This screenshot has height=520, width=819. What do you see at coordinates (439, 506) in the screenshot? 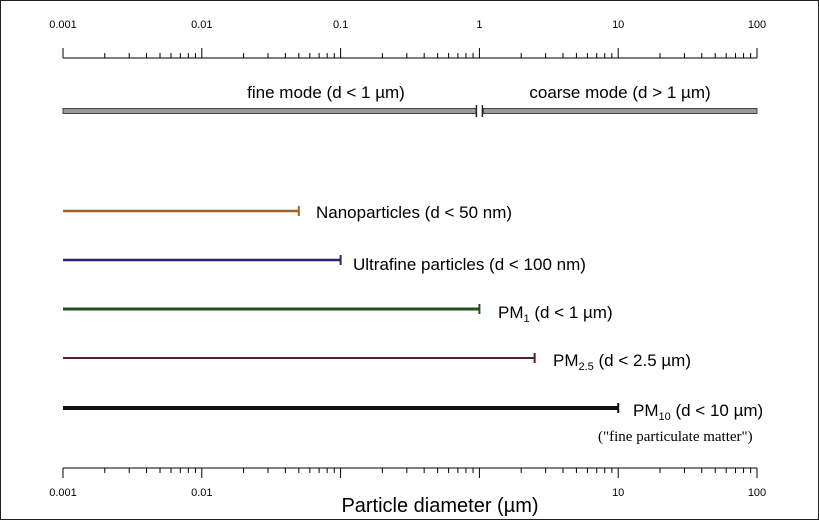
I see `x-axis-label: Particle diameter (µm)` at bounding box center [439, 506].